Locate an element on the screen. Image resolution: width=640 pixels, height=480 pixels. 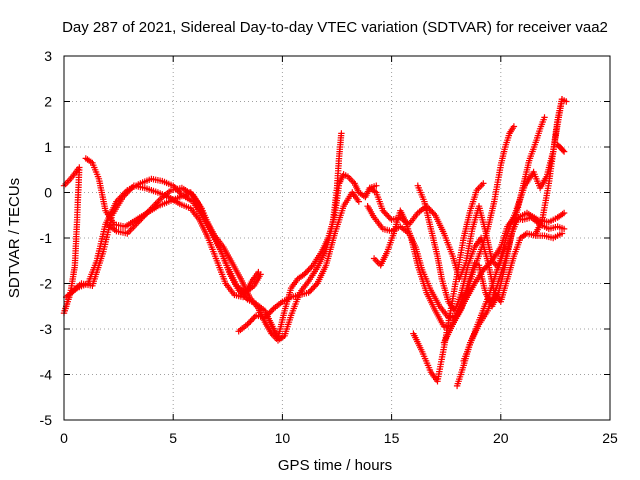
y-tick-label: 2 is located at coordinates (48, 102).